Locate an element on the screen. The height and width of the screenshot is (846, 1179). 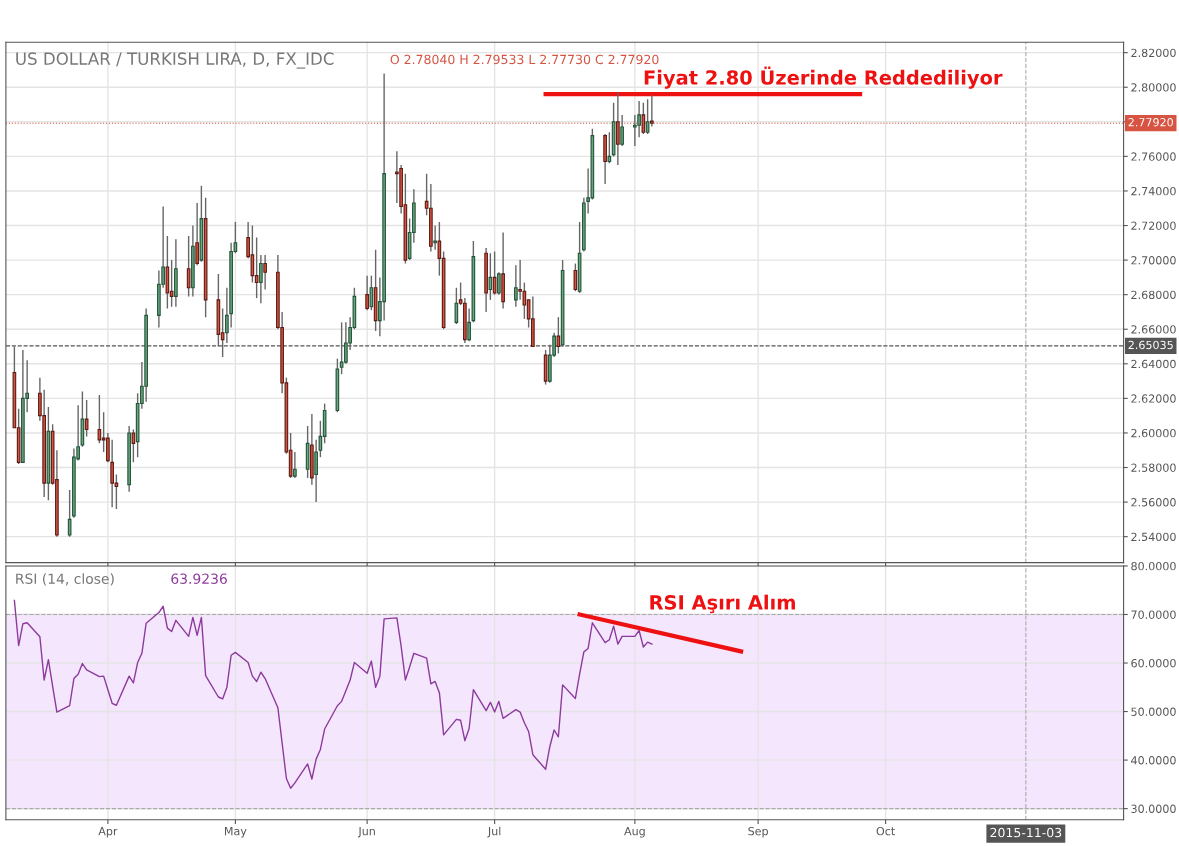
y-tick-label: 60.0000 is located at coordinates (1153, 663).